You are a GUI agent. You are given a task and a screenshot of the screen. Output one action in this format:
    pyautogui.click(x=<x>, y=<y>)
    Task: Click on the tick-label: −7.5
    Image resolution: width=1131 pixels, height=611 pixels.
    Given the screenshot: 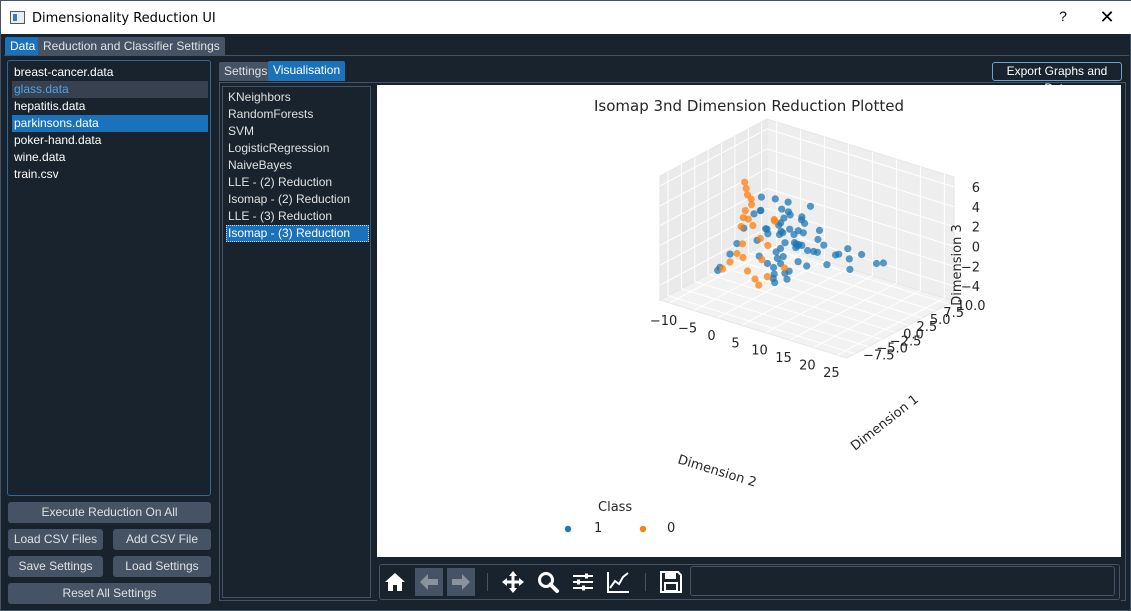 What is the action you would take?
    pyautogui.click(x=879, y=356)
    